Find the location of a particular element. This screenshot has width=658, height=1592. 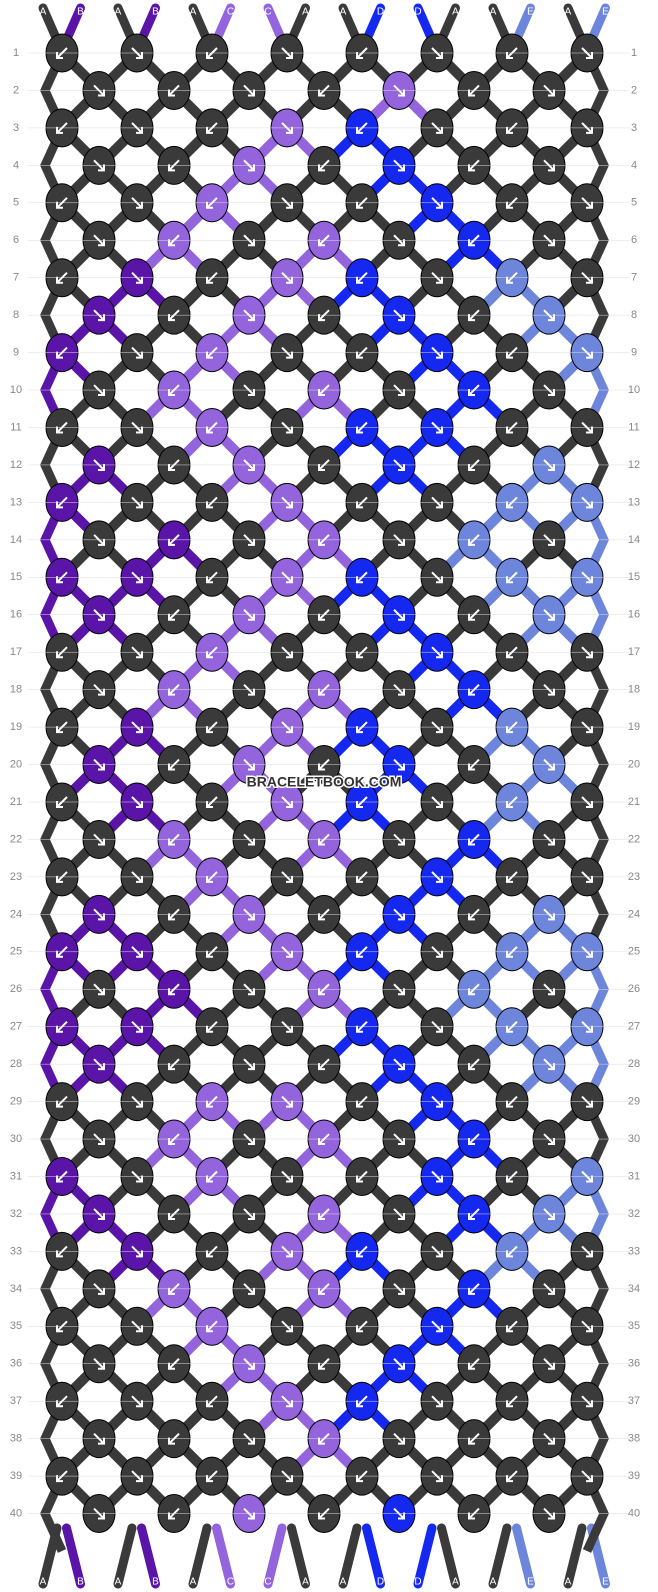

row-number: 9 is located at coordinates (634, 353).